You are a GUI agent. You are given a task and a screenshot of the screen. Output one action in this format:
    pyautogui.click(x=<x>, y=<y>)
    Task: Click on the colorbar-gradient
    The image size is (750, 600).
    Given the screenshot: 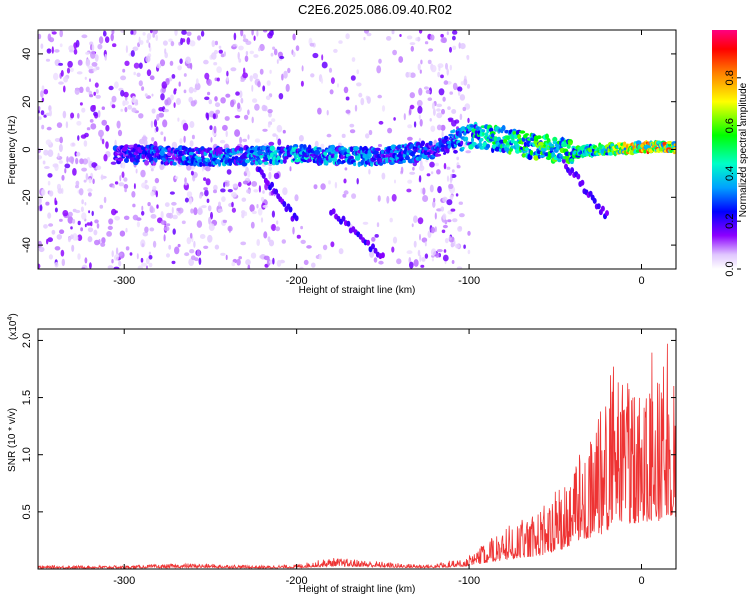 What is the action you would take?
    pyautogui.click(x=724, y=149)
    